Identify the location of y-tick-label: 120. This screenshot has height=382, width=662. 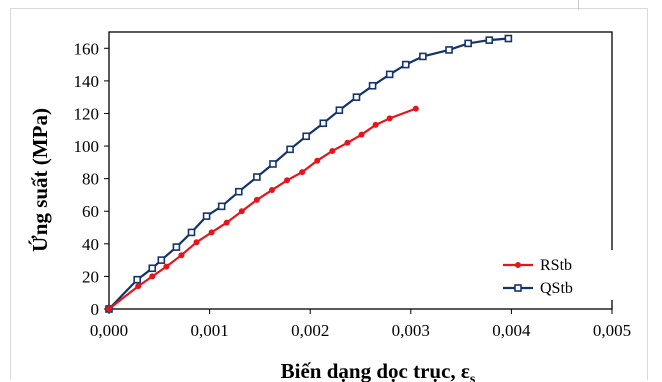
(87, 113).